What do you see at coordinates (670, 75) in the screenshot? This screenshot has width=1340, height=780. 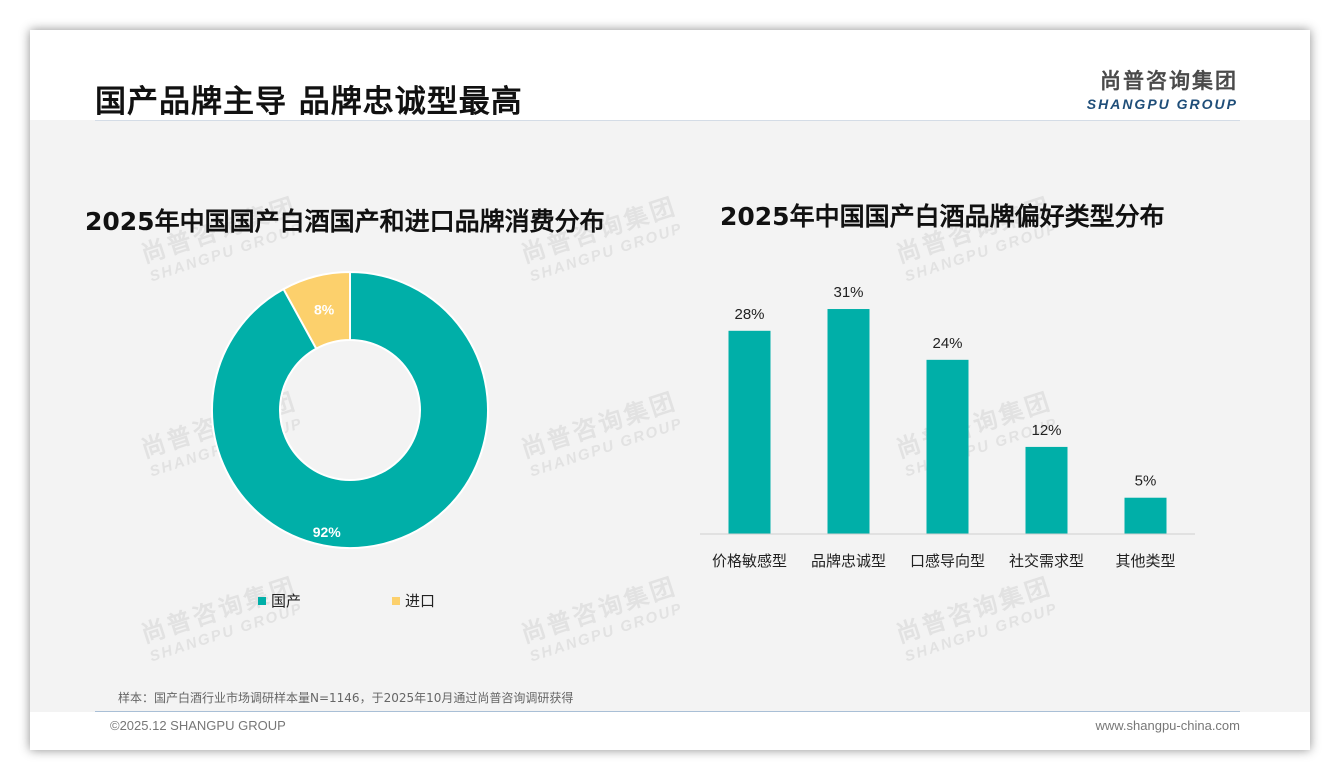 I see `header-band` at bounding box center [670, 75].